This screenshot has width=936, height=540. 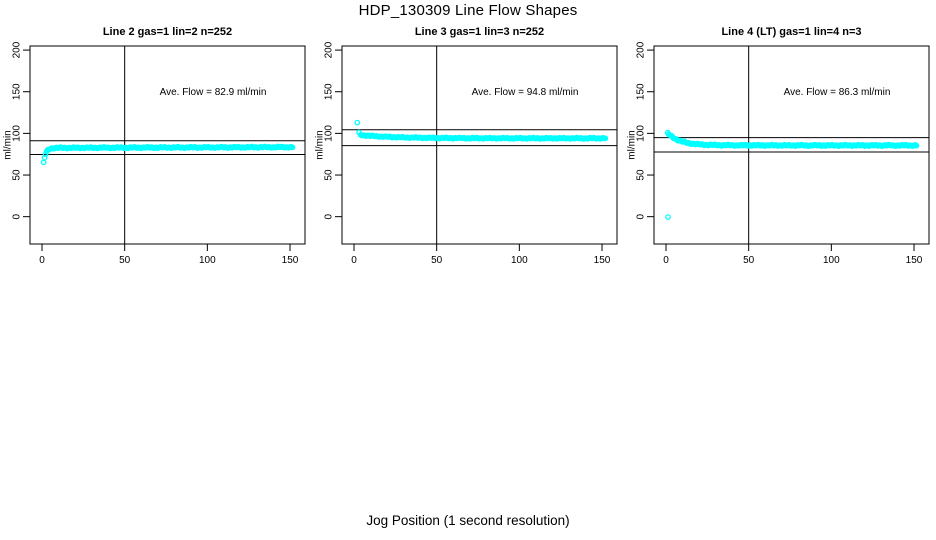 What do you see at coordinates (468, 10) in the screenshot?
I see `figure-title: HDP_130309 Line Flow Shapes` at bounding box center [468, 10].